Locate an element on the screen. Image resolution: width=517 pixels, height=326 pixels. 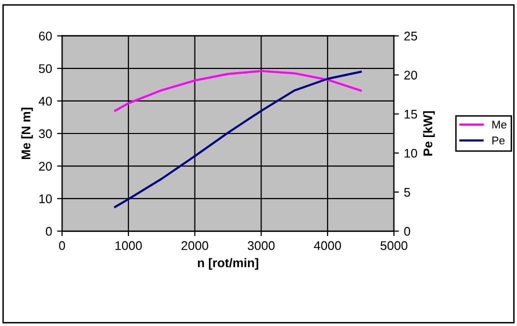
y2-tick-label: 25 is located at coordinates (411, 36).